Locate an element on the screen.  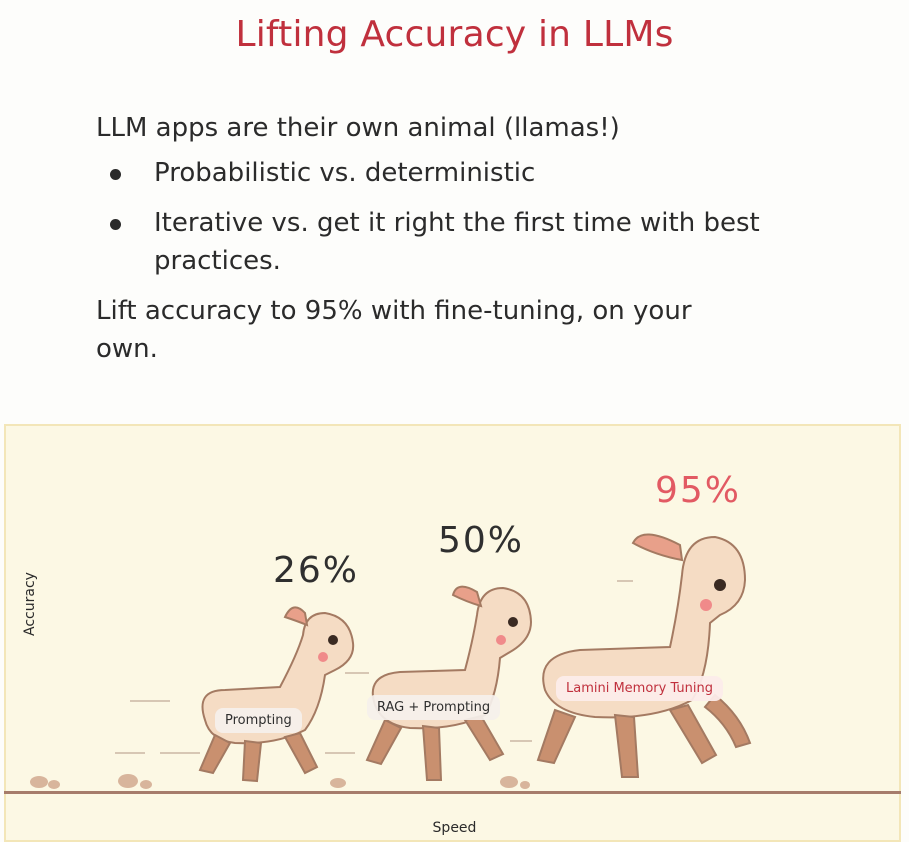
slide-title: Lifting Accuracy in LLMs is located at coordinates (454, 34).